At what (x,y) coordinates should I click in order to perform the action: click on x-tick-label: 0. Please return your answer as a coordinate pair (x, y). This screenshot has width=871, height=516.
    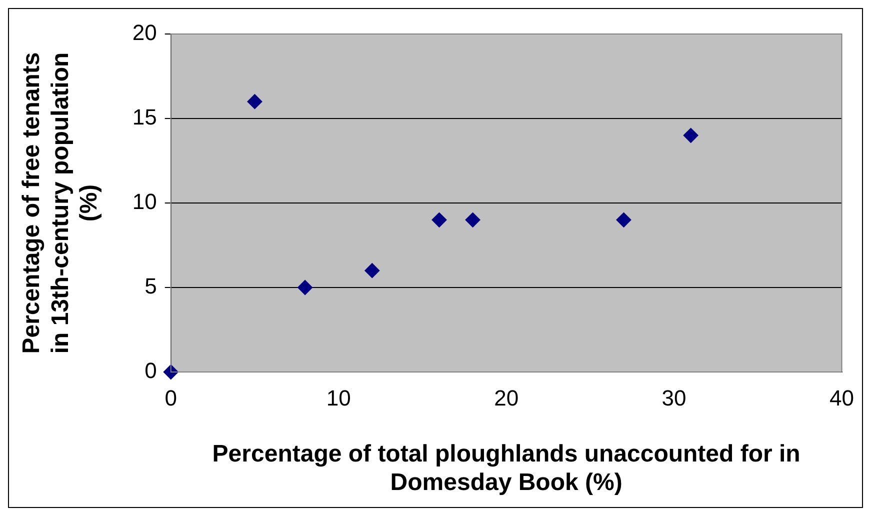
    Looking at the image, I should click on (170, 397).